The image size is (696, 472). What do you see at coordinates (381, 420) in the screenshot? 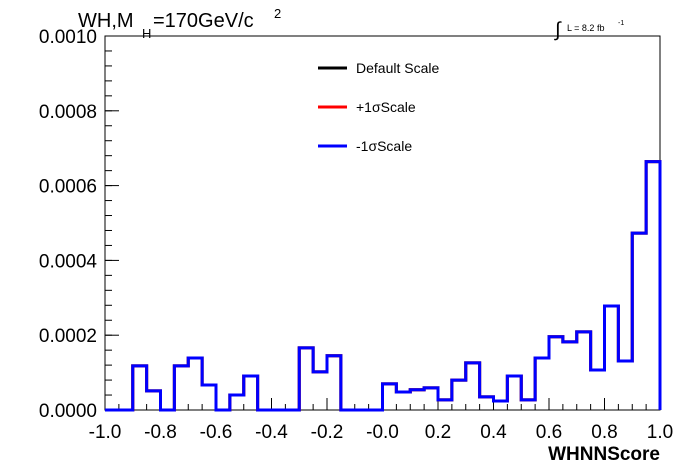
I see `x-axis: -1.0 -0.8 -0.6 -0.4 -0.2 -0.0 0.2 0.4 0.6 0.8 1.0` at bounding box center [381, 420].